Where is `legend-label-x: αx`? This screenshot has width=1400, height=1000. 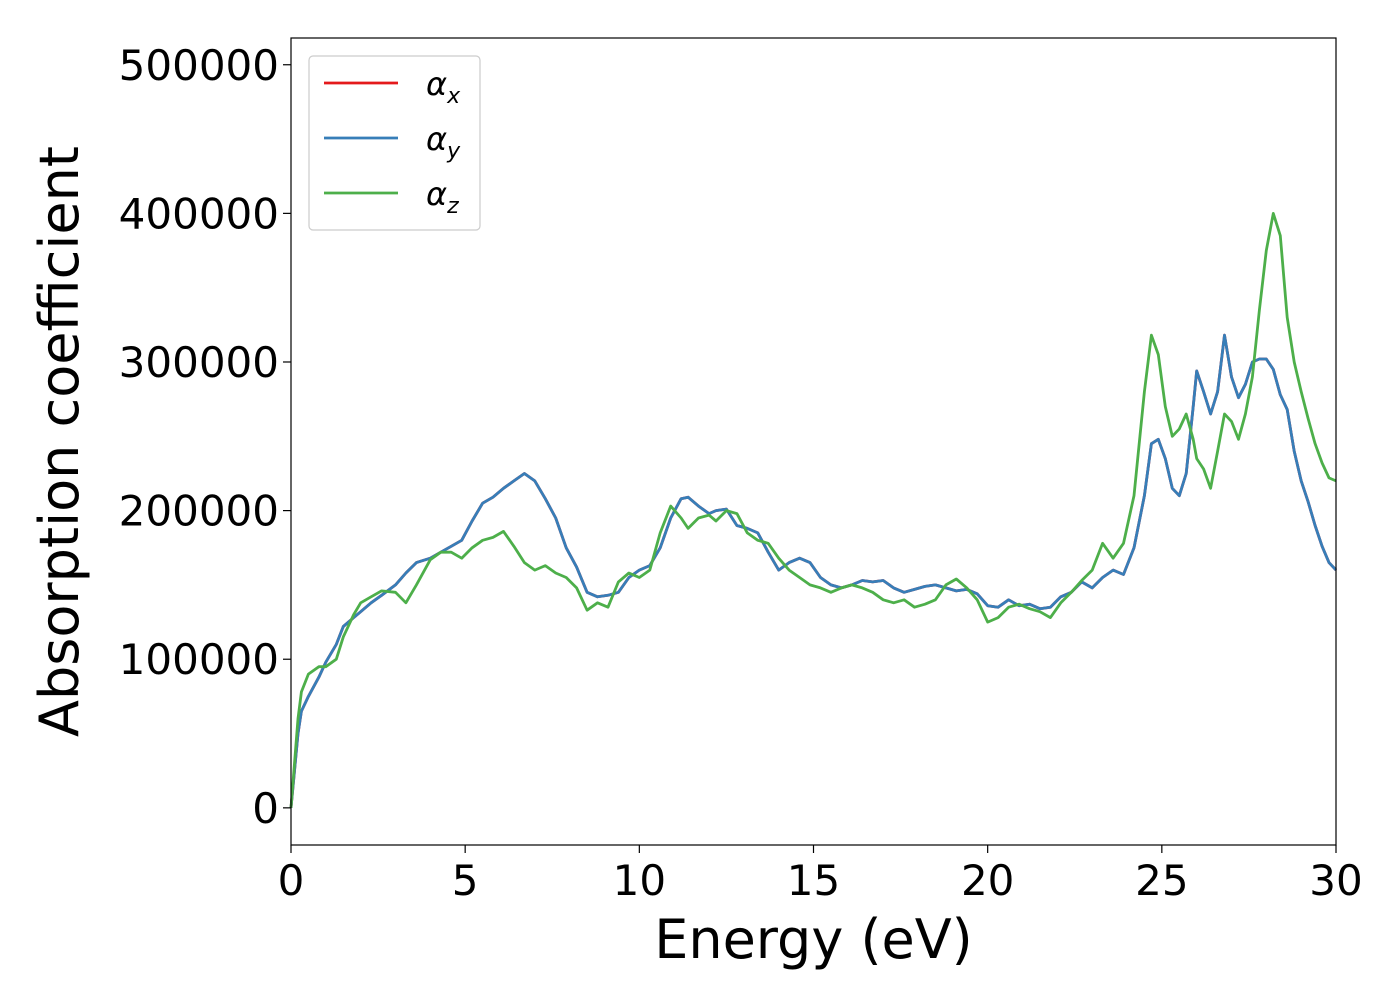
legend-label-x: αx is located at coordinates (443, 87).